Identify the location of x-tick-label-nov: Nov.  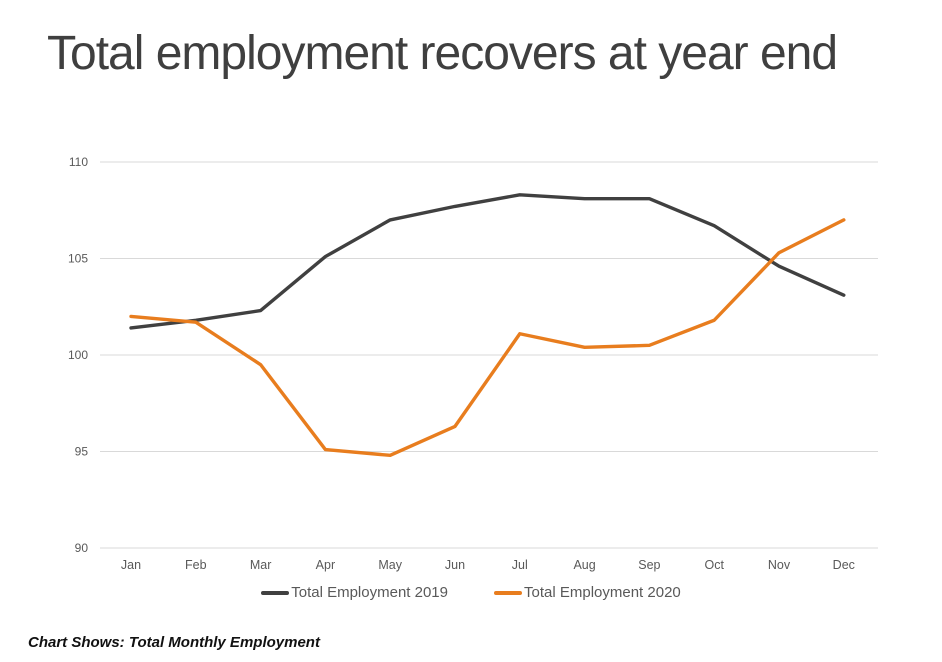
(779, 565).